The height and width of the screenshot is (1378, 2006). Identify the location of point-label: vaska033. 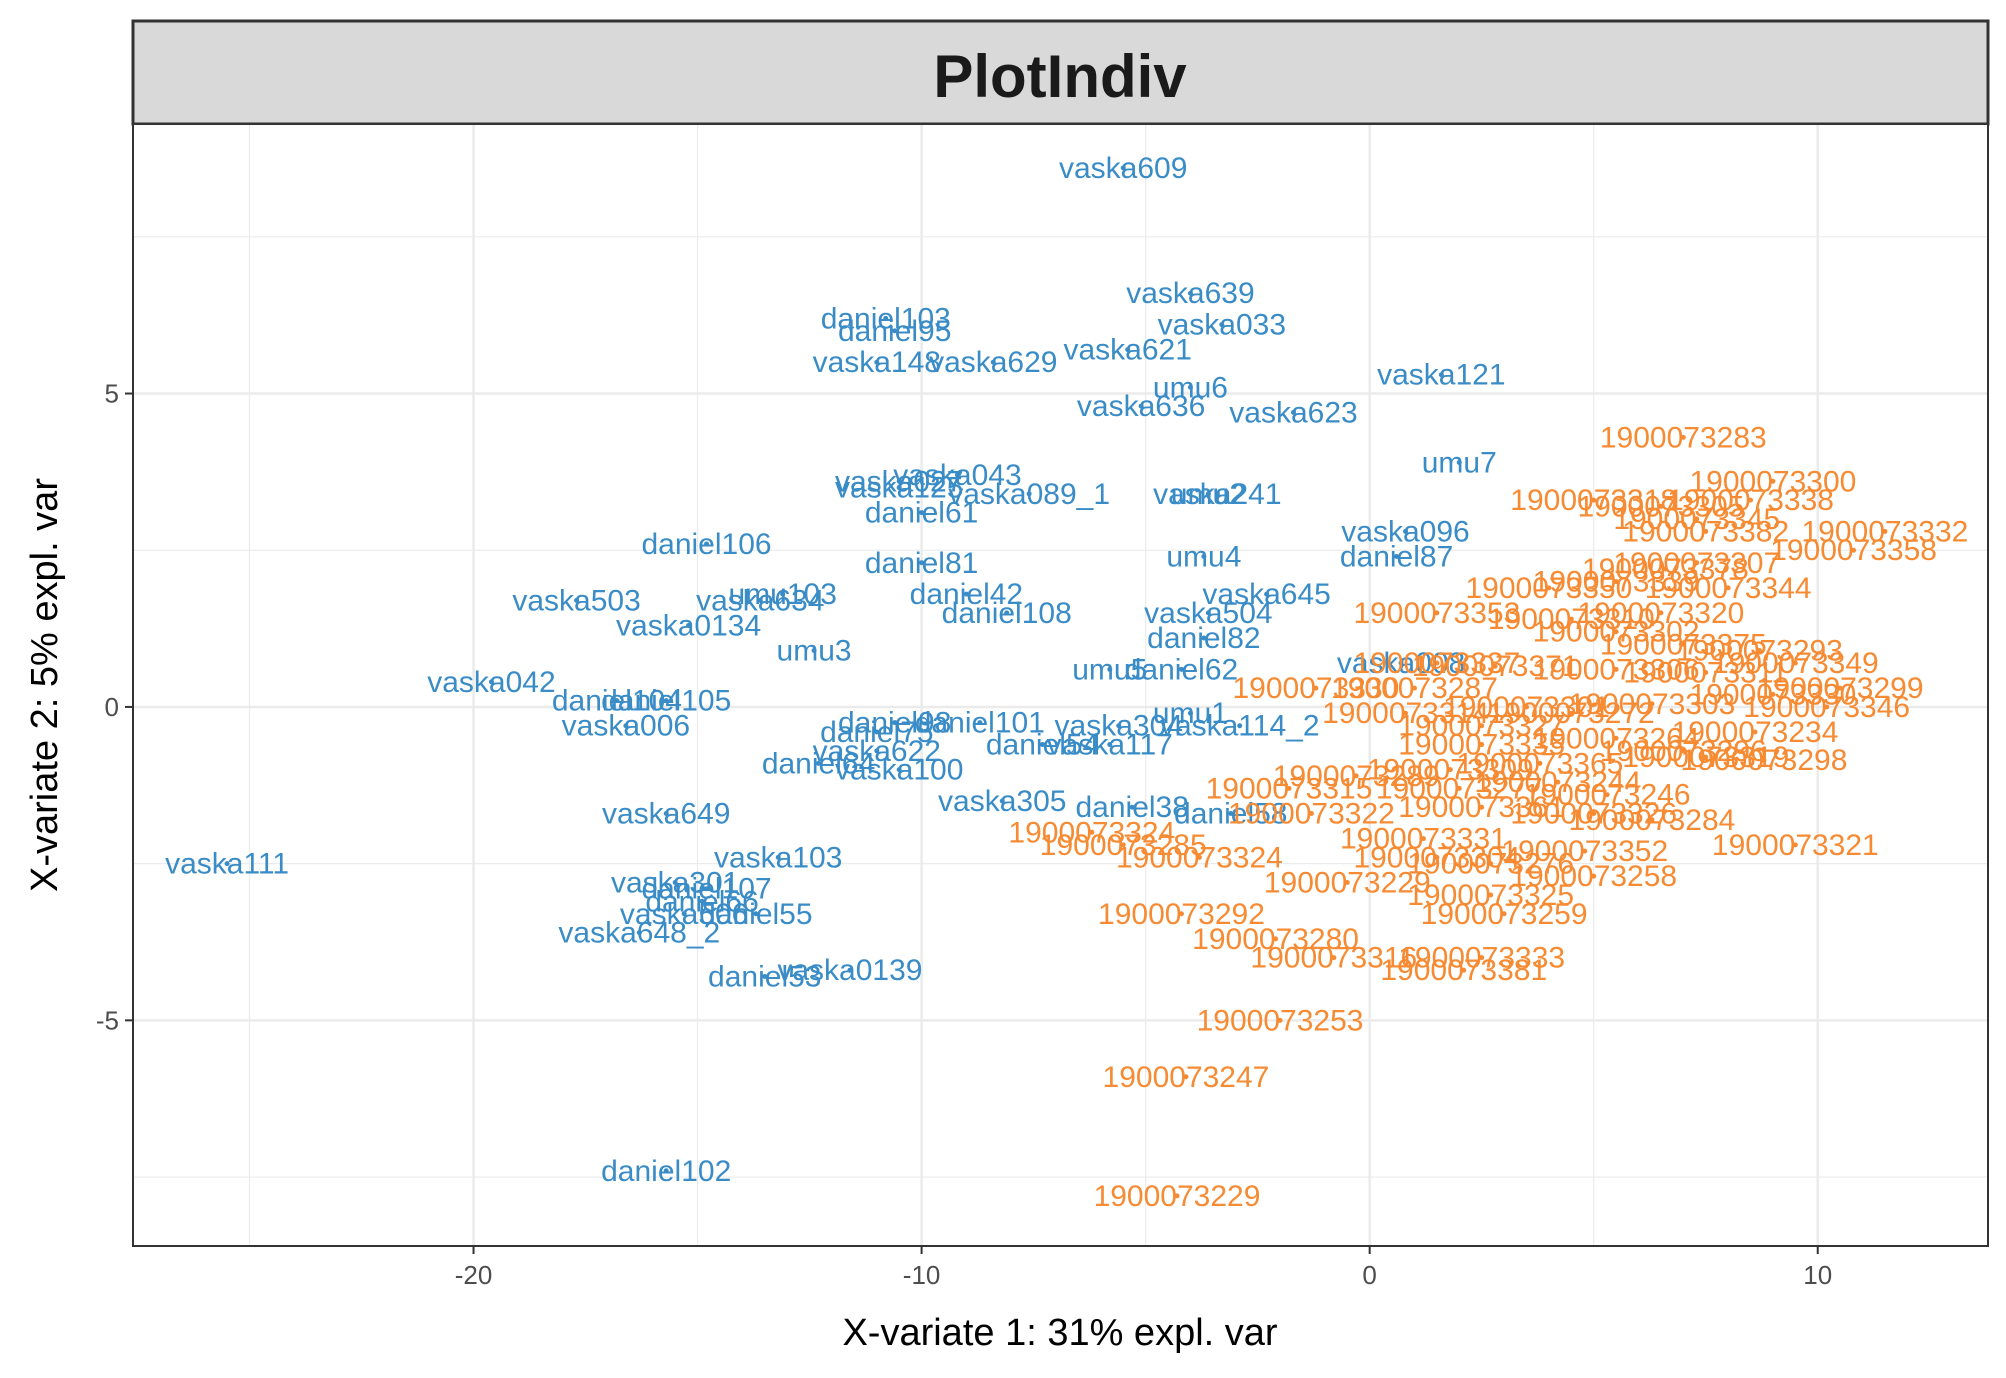
(1222, 325).